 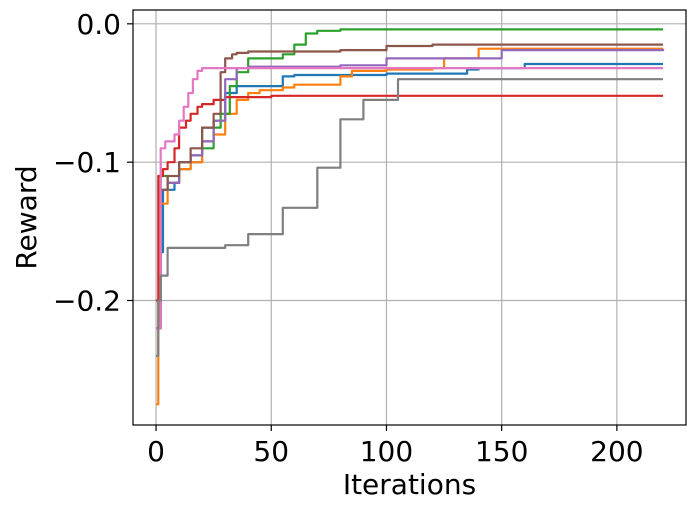 I want to click on x-tick-label: 150, so click(x=501, y=451).